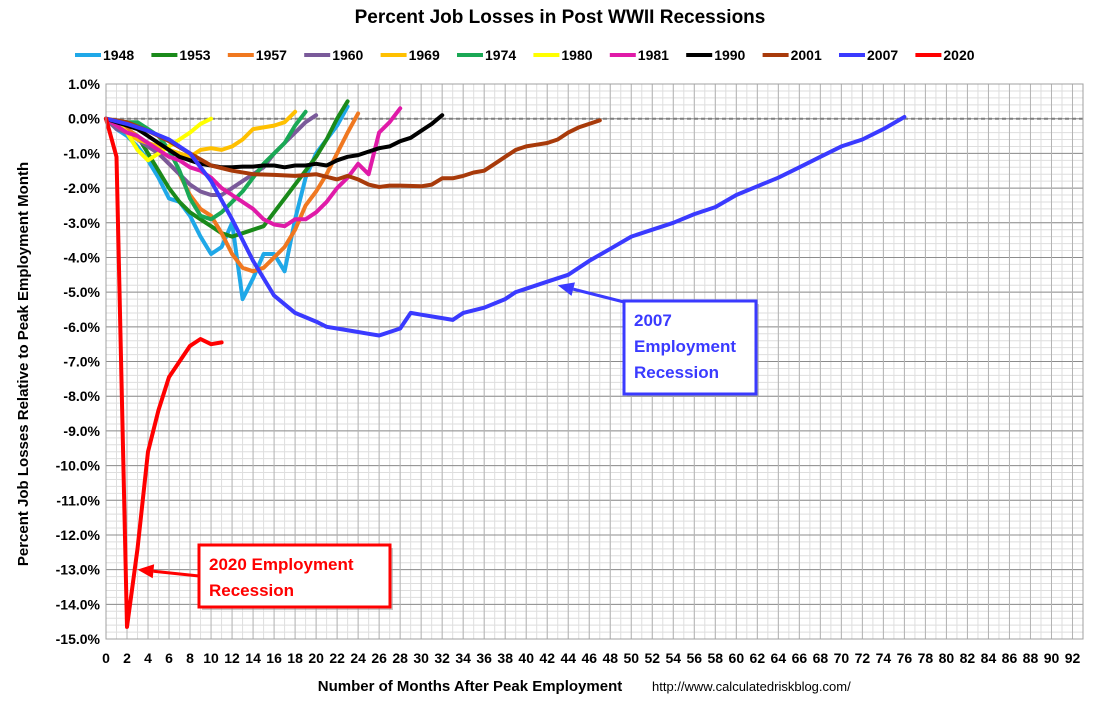  Describe the element at coordinates (424, 55) in the screenshot. I see `legend-label-1969: 1969` at that location.